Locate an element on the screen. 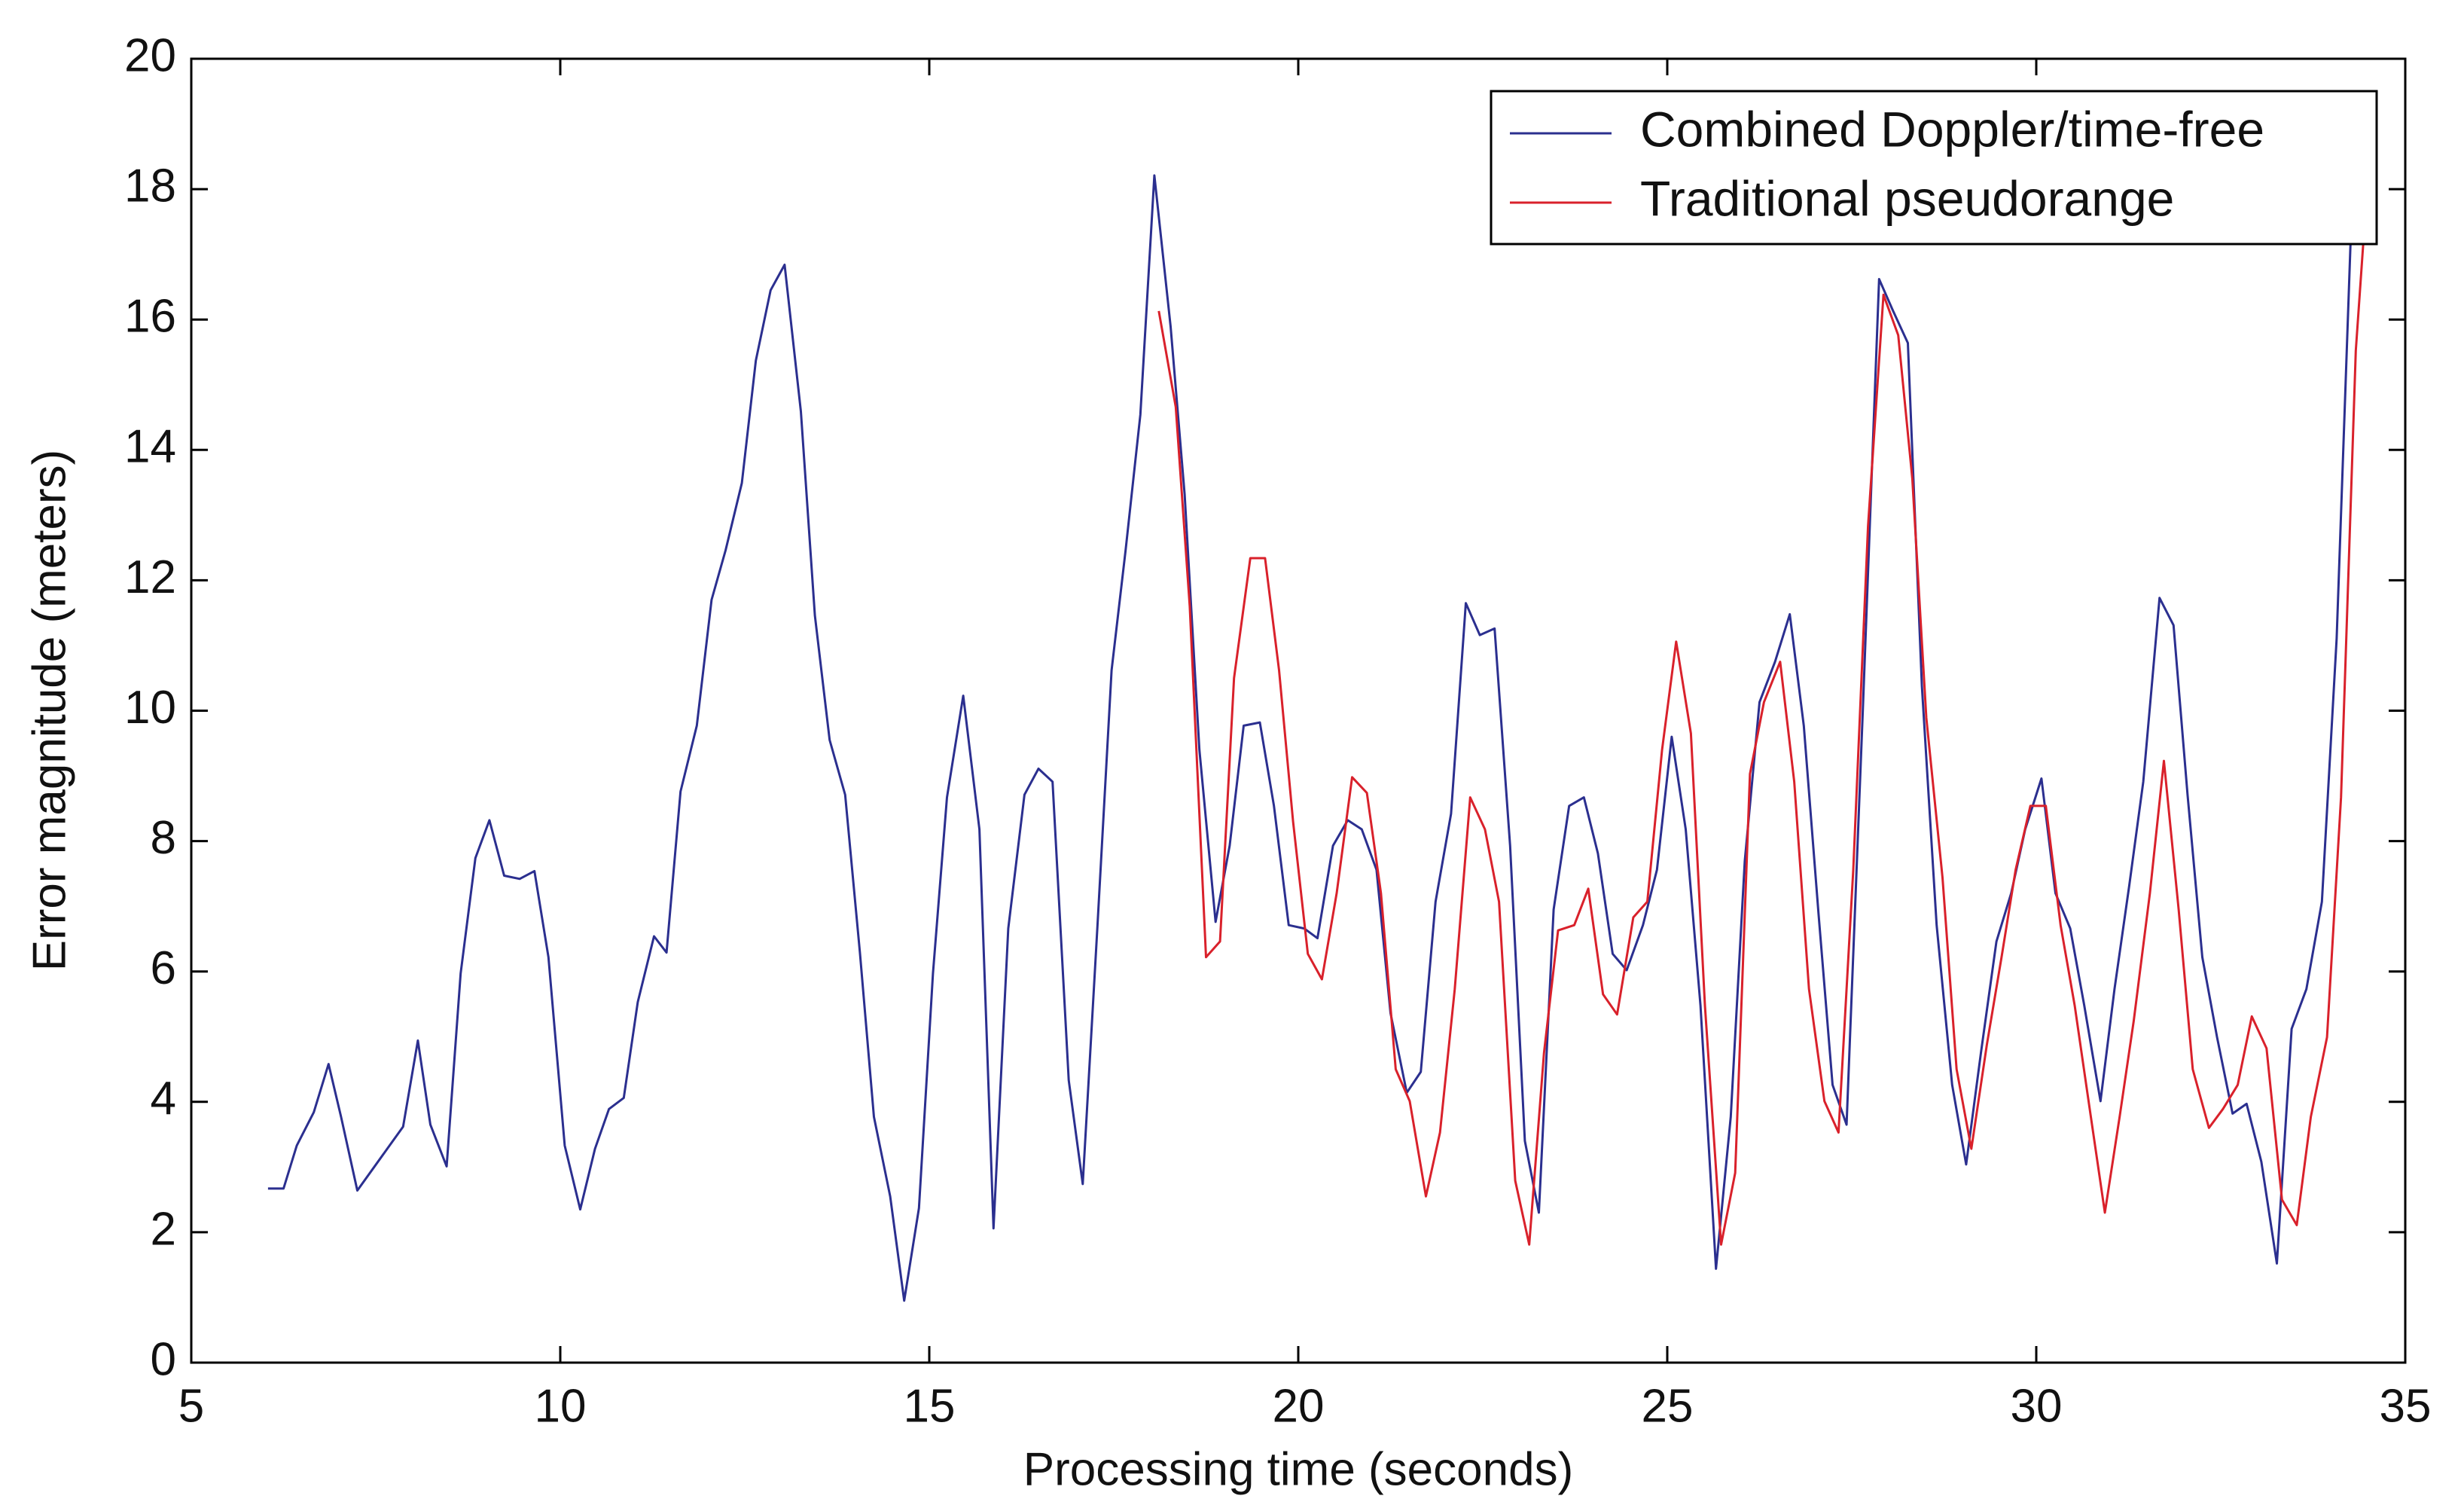 Image resolution: width=2464 pixels, height=1508 pixels. y-tick-label: 8 is located at coordinates (163, 838).